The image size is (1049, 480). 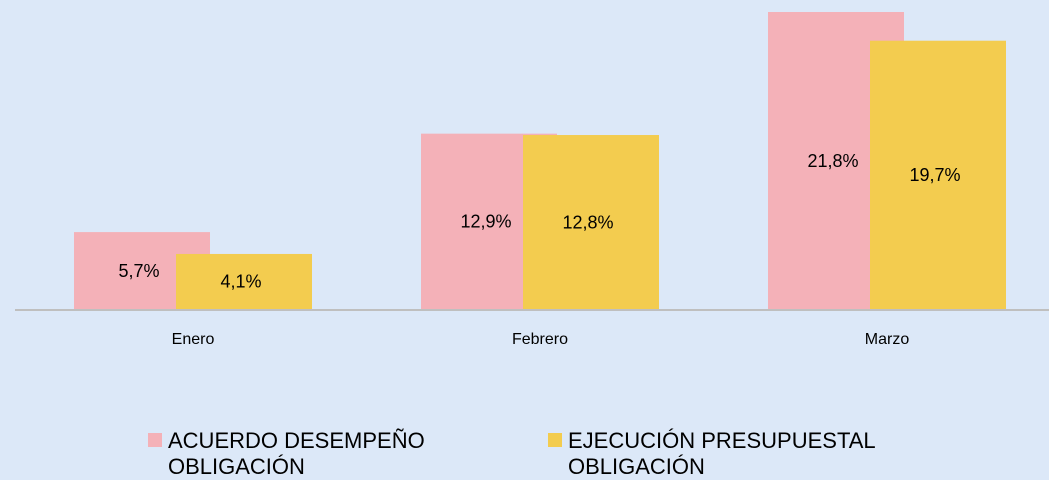 I want to click on x-tick-label: Enero, so click(x=193, y=339).